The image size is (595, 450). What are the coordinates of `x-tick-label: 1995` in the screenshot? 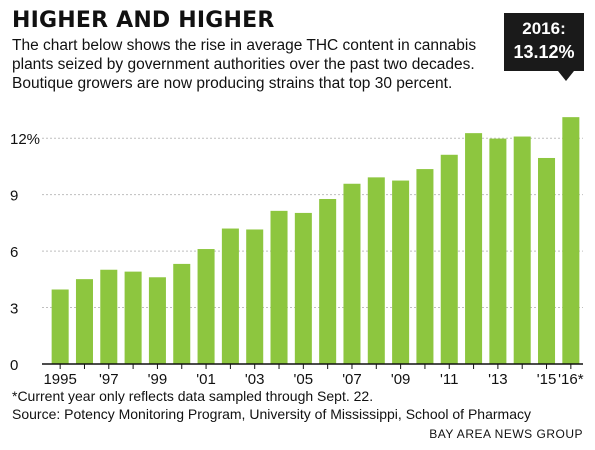 It's located at (59, 379).